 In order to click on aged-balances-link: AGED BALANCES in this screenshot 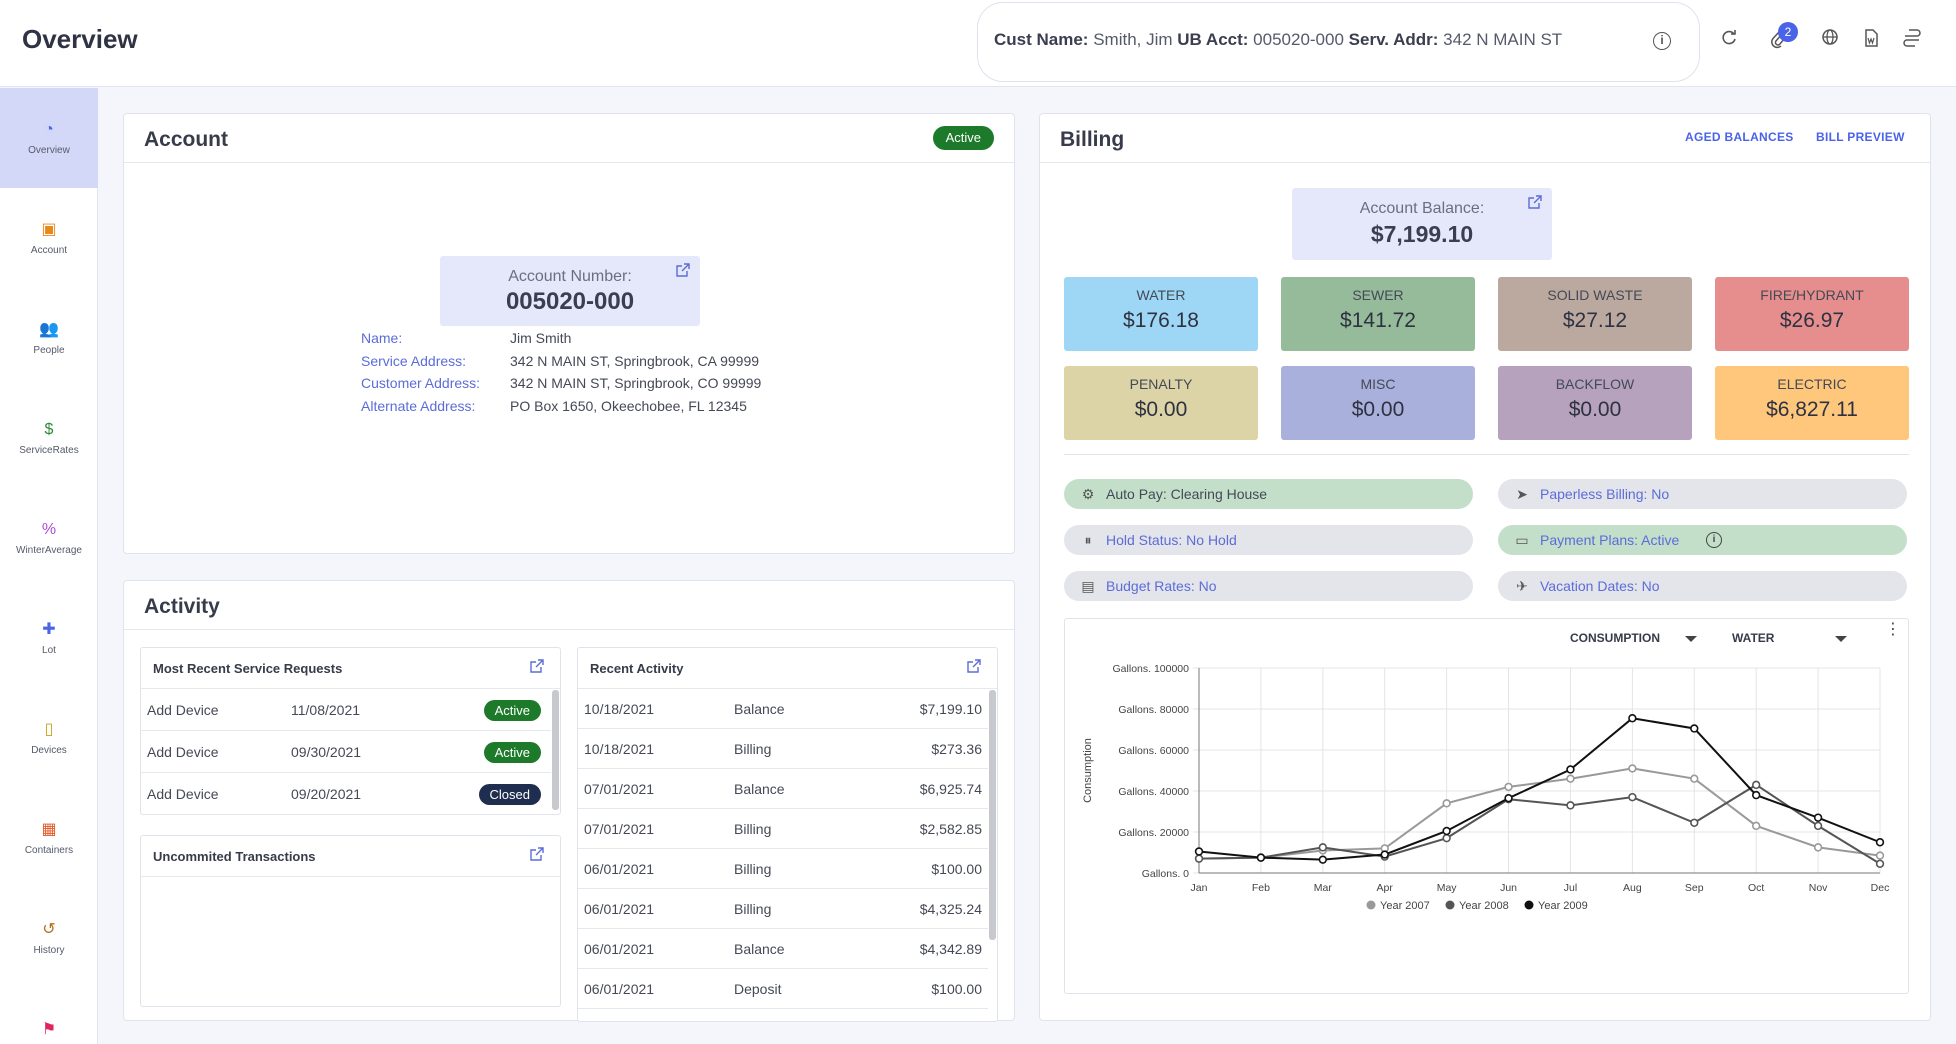, I will do `click(1739, 137)`.